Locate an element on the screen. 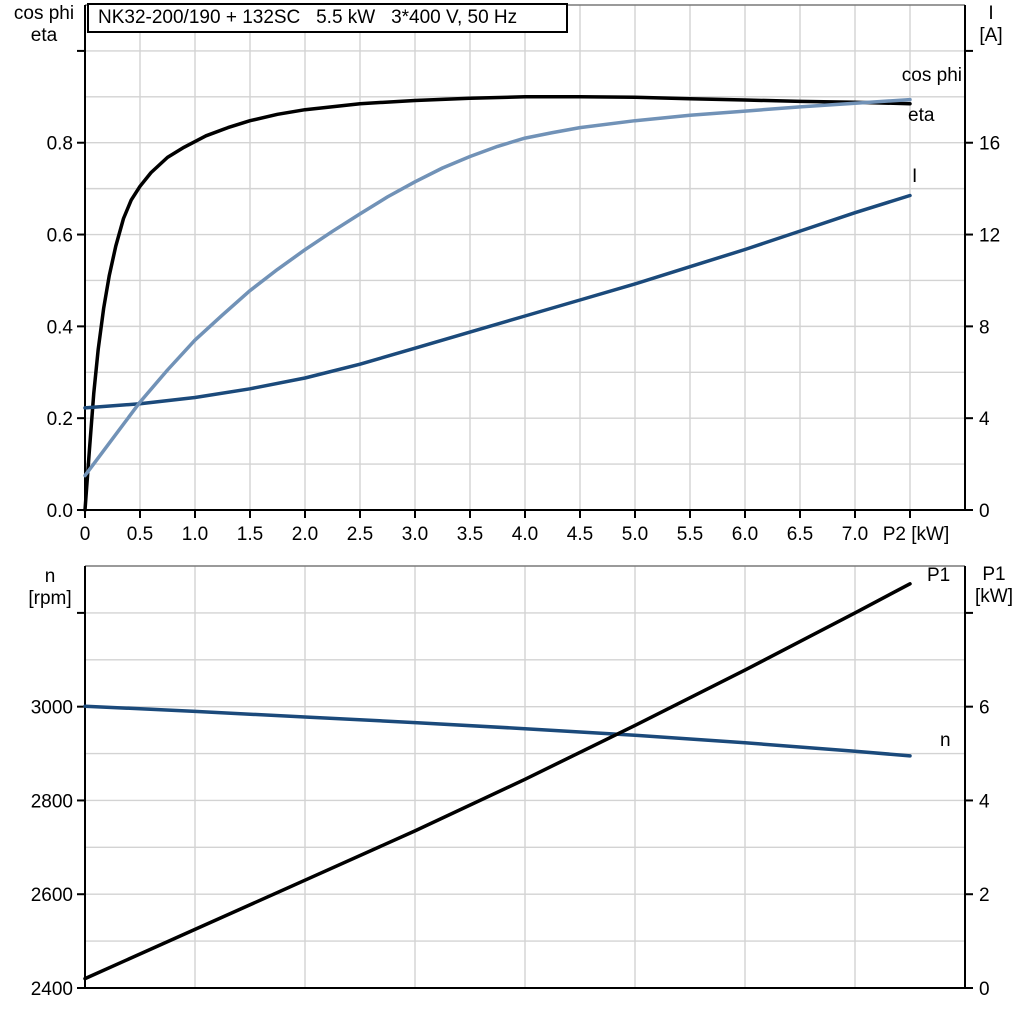 The image size is (1024, 1024). curve-label-n: n is located at coordinates (945, 740).